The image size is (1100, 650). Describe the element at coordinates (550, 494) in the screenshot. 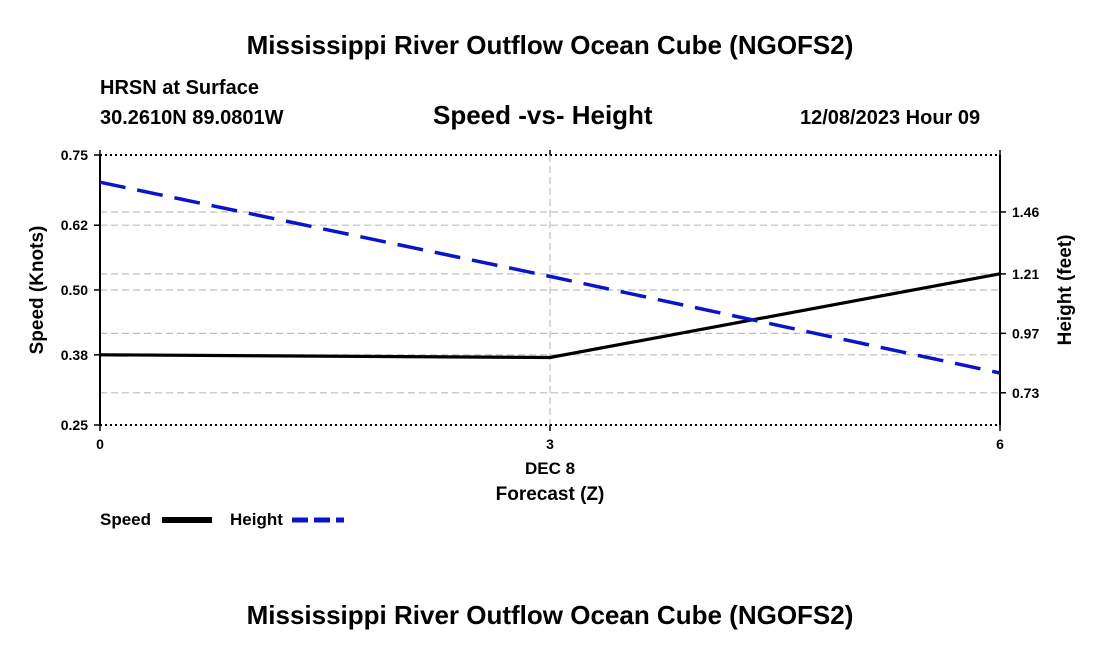

I see `x-axis-label: Forecast (Z)` at that location.